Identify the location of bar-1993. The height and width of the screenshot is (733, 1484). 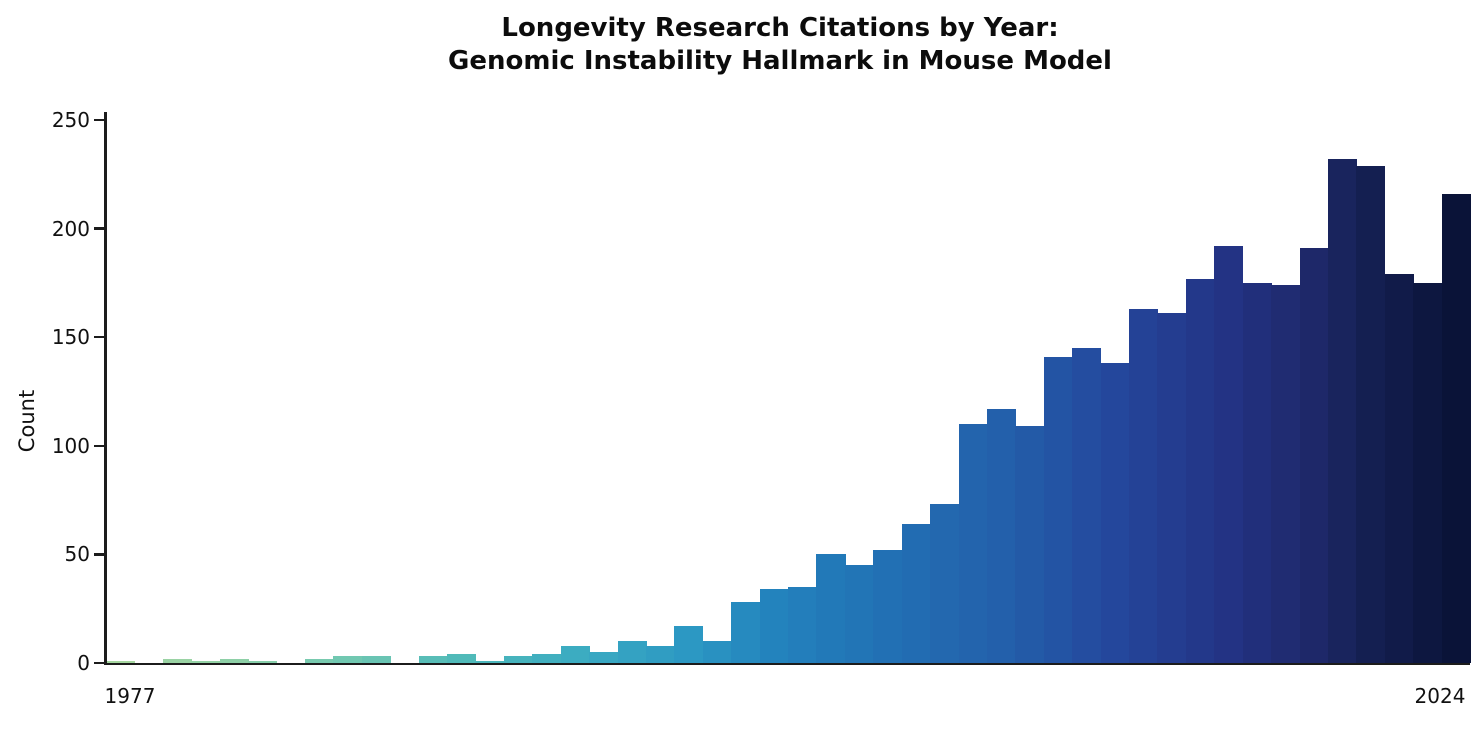
(575, 654).